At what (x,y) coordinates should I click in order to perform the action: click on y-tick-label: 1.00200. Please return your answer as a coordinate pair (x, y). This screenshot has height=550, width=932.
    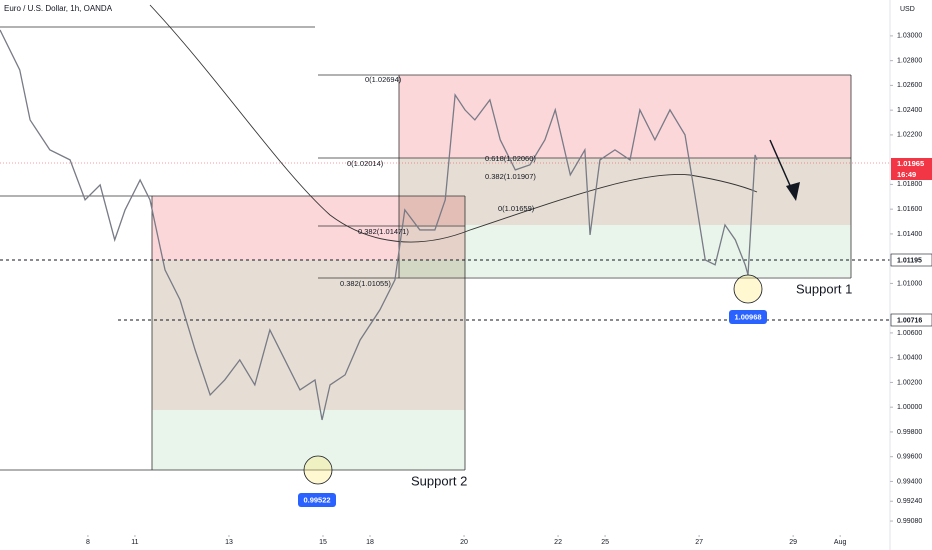
    Looking at the image, I should click on (909, 382).